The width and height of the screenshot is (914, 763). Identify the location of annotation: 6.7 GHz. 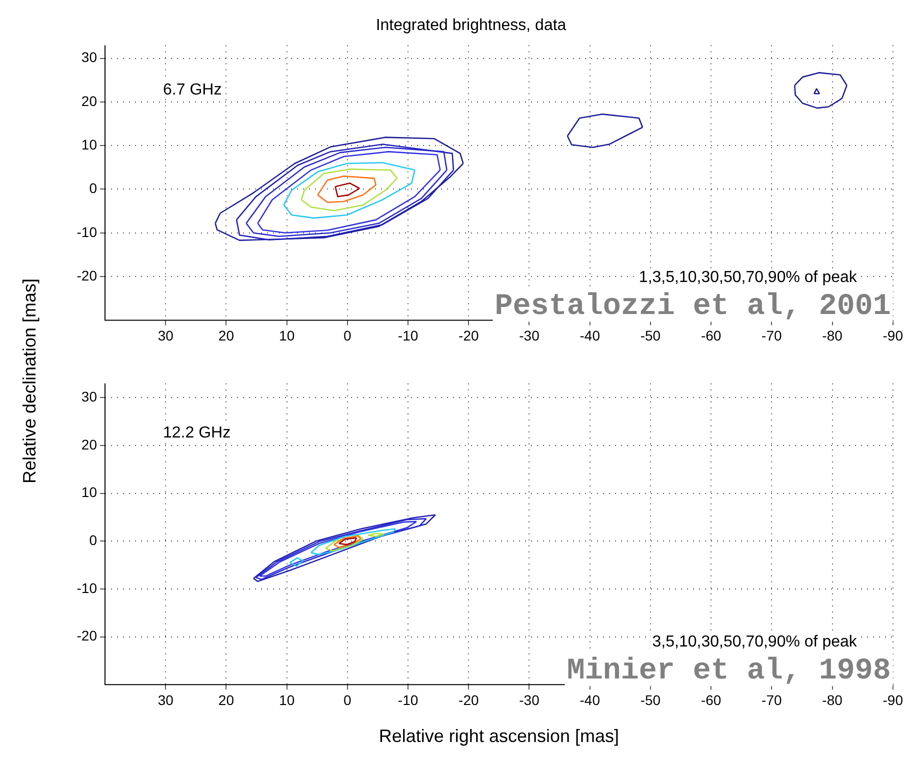
(192, 90).